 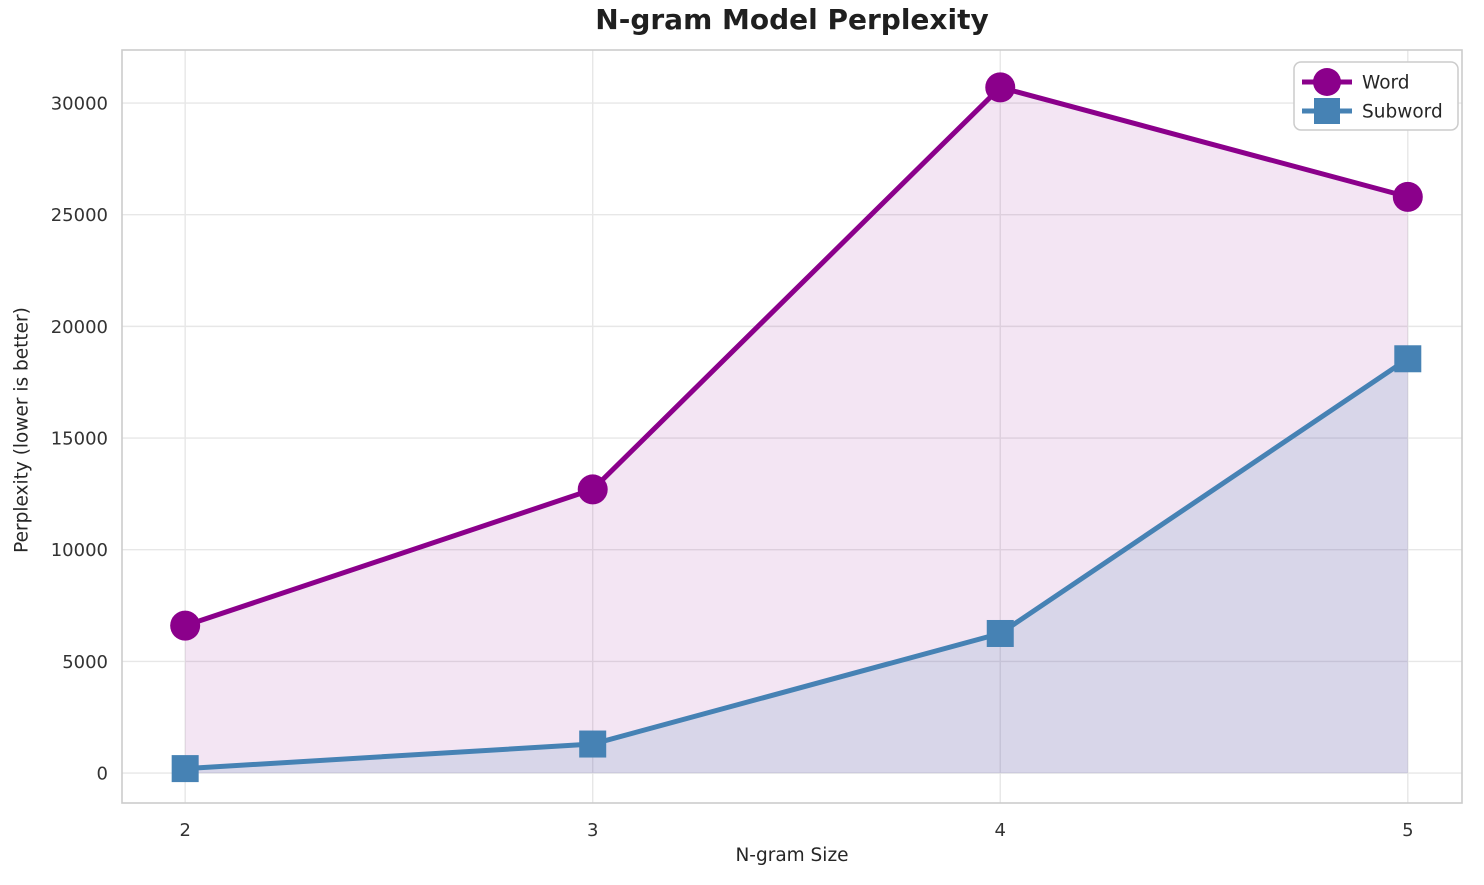 I want to click on legend-label-subword: Subword, so click(x=1402, y=112).